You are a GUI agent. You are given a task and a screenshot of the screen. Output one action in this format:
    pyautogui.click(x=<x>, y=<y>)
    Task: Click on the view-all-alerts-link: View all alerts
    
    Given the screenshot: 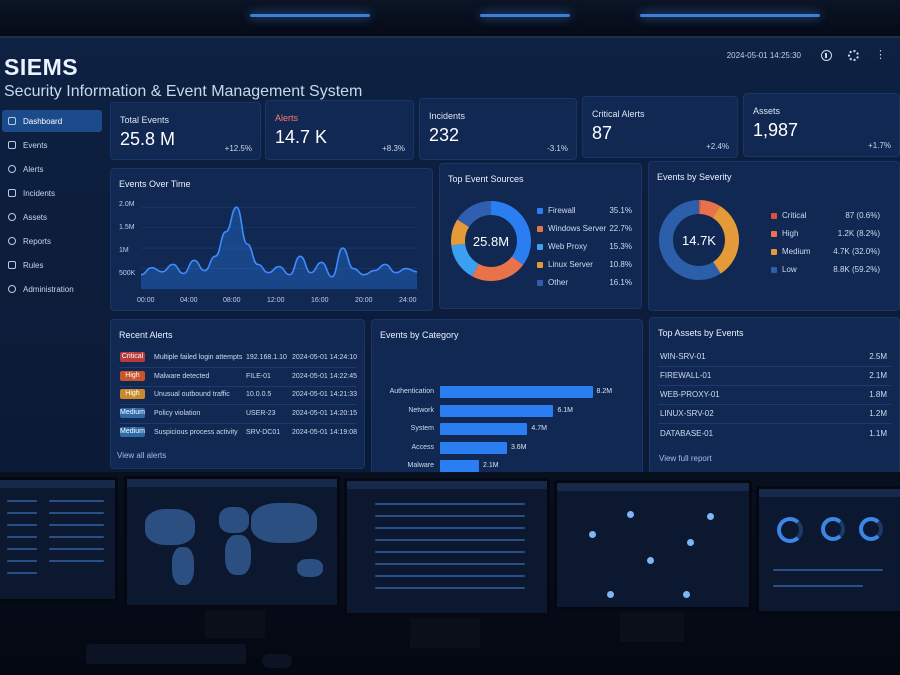 What is the action you would take?
    pyautogui.click(x=142, y=455)
    